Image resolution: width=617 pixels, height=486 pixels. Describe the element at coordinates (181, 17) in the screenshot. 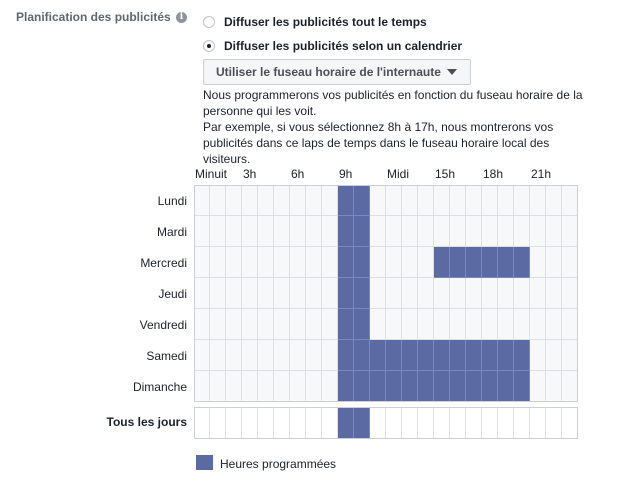

I see `info-icon: i` at that location.